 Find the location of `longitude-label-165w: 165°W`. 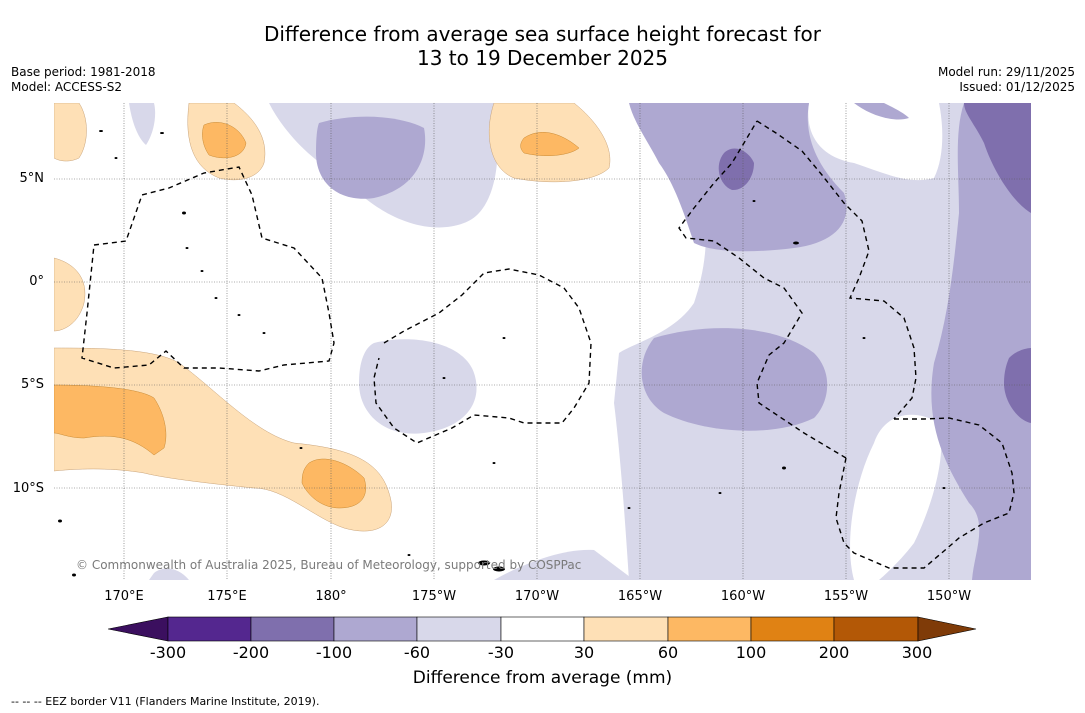

longitude-label-165w: 165°W is located at coordinates (640, 596).